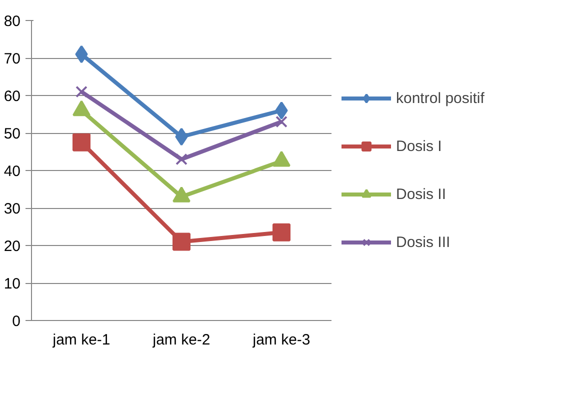 The height and width of the screenshot is (401, 573). I want to click on y-tick-label: 80, so click(12, 21).